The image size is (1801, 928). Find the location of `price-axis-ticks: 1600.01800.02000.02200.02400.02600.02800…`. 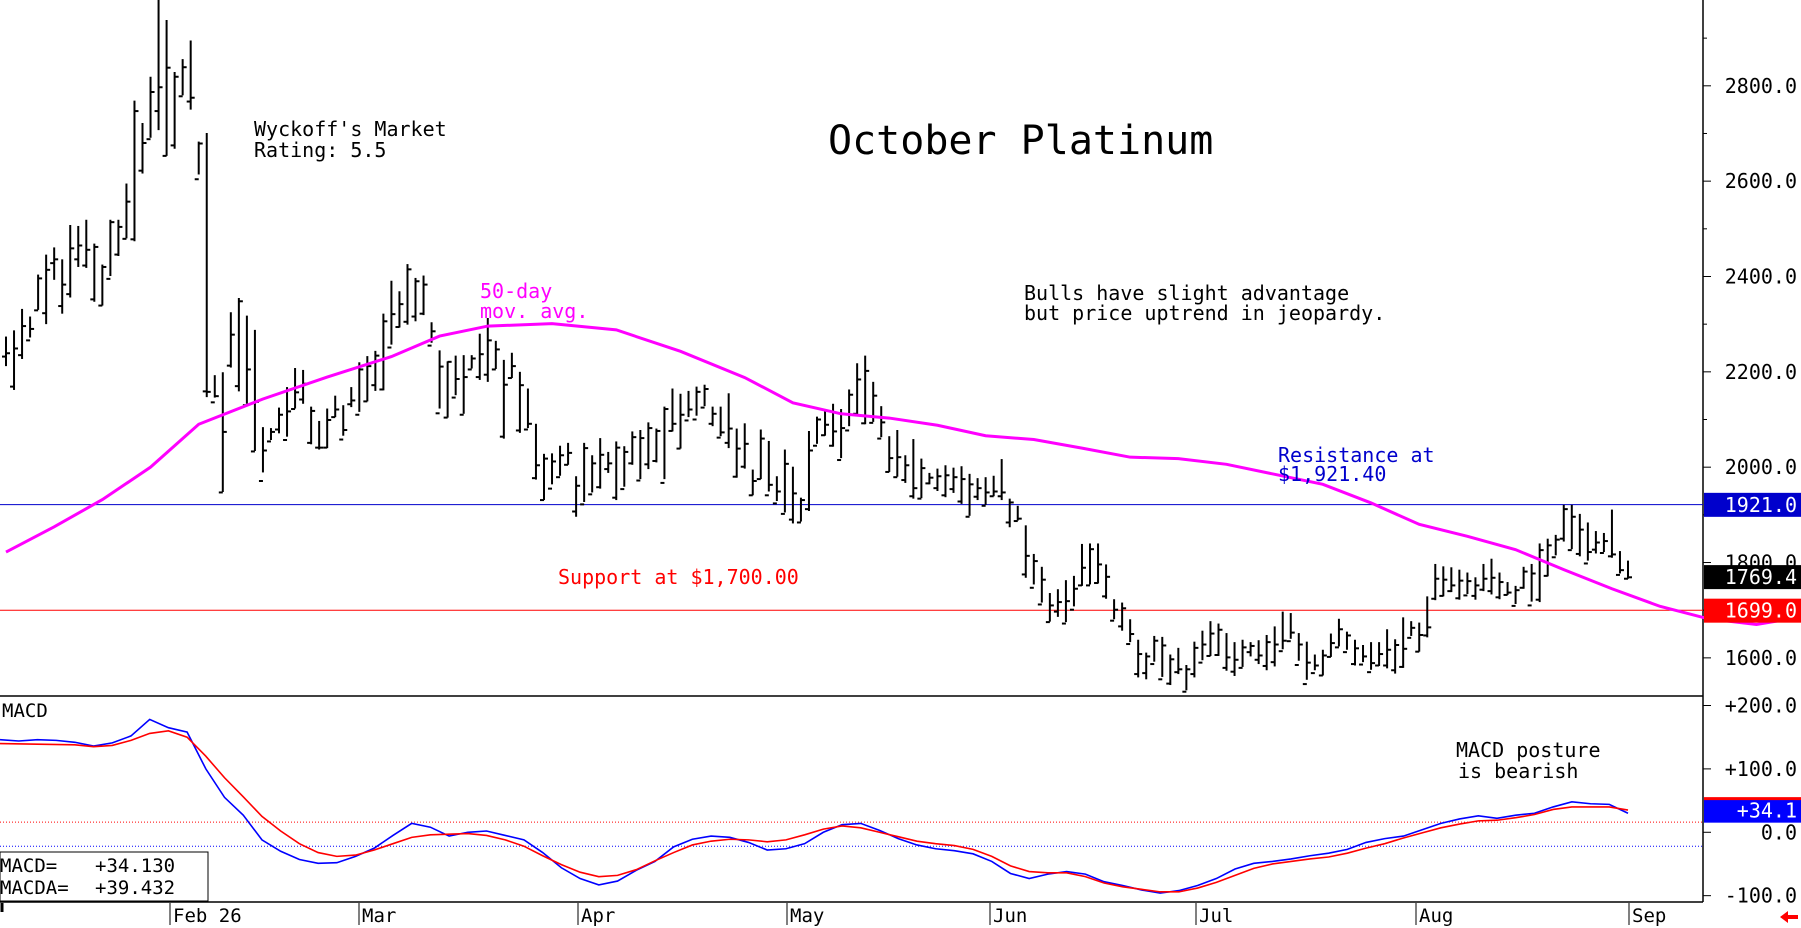

price-axis-ticks: 1600.01800.02000.02200.02400.02600.02800… is located at coordinates (1750, 353).